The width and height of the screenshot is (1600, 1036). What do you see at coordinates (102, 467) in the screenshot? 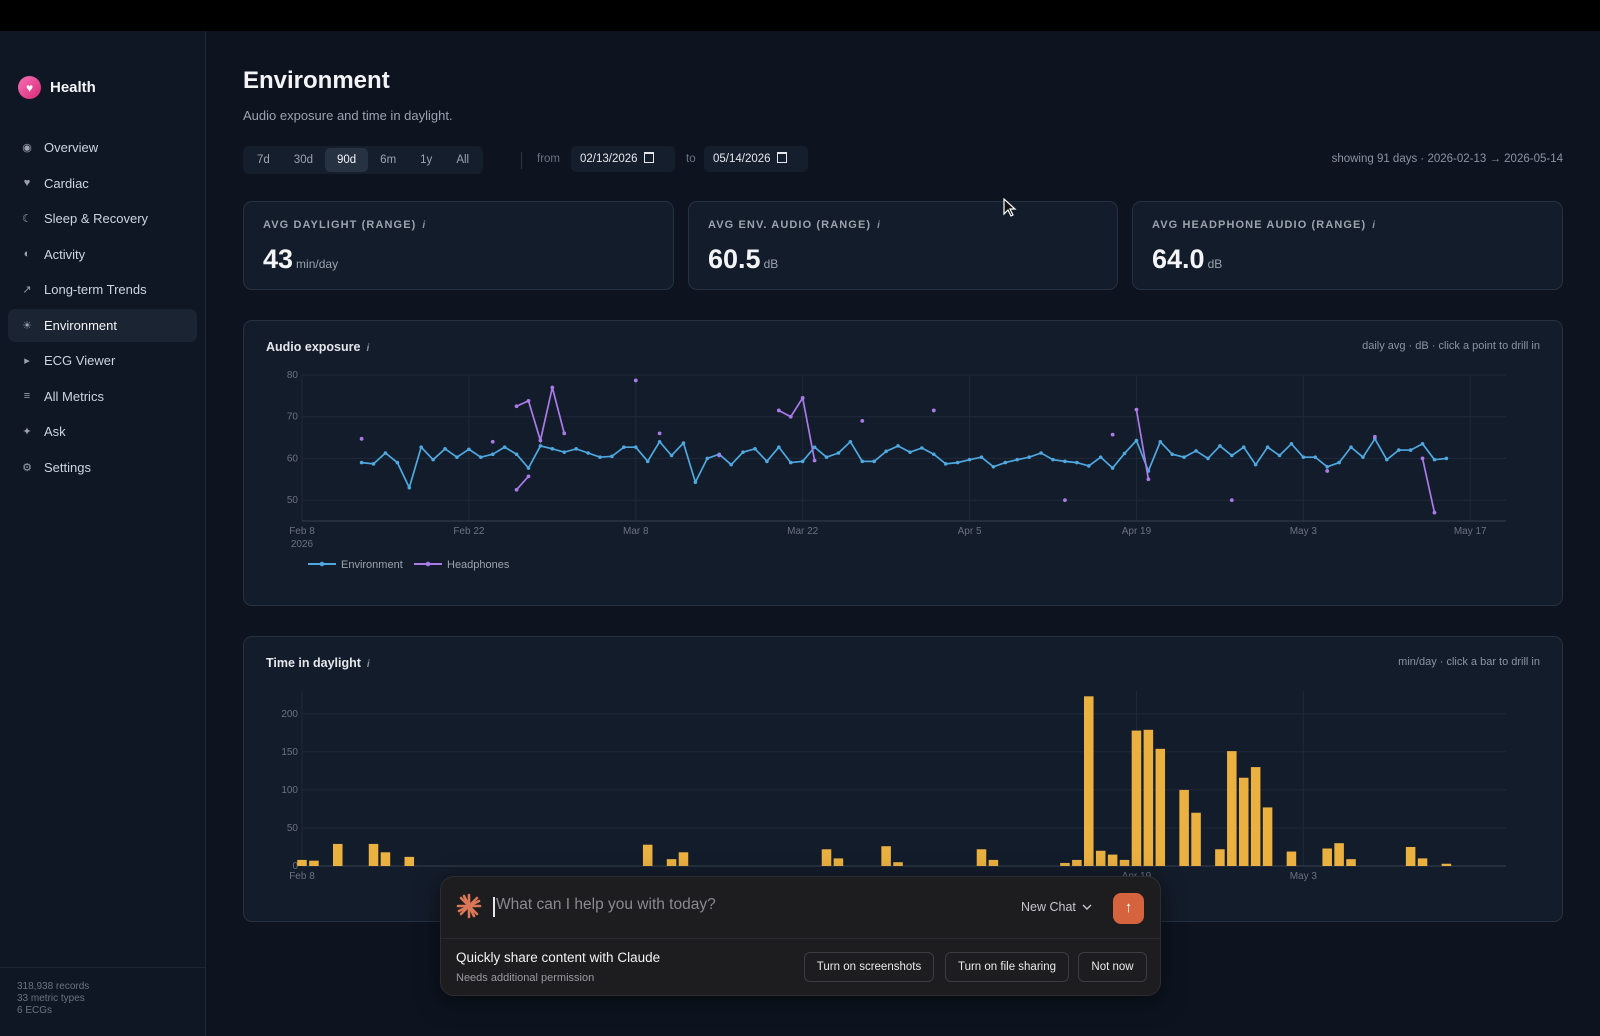
I see `sidebar-item-settings: ⚙ Settings` at bounding box center [102, 467].